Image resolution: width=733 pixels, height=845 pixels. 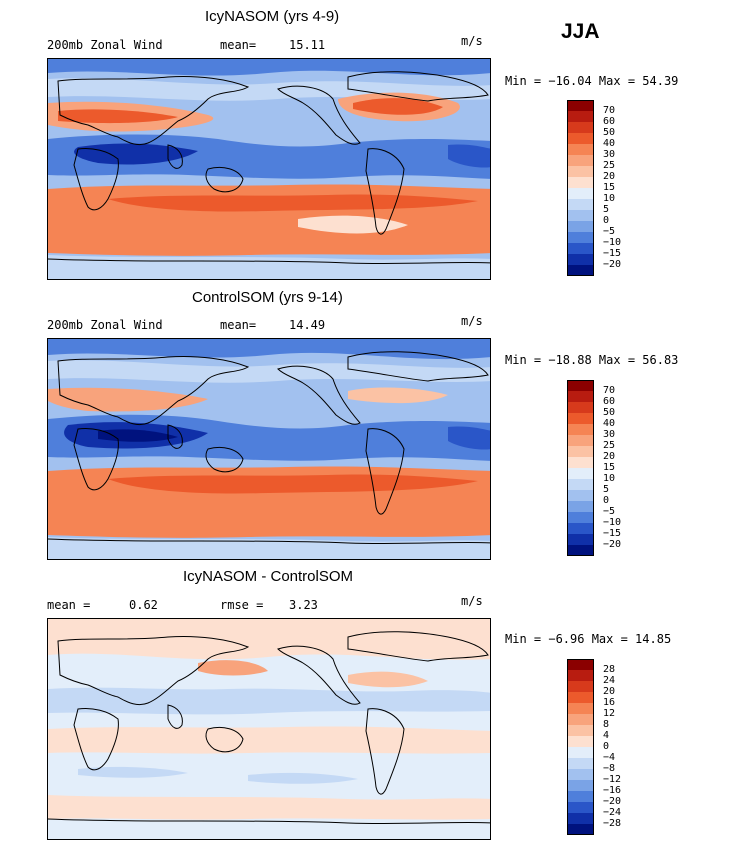 I want to click on season-label: JJA, so click(x=580, y=31).